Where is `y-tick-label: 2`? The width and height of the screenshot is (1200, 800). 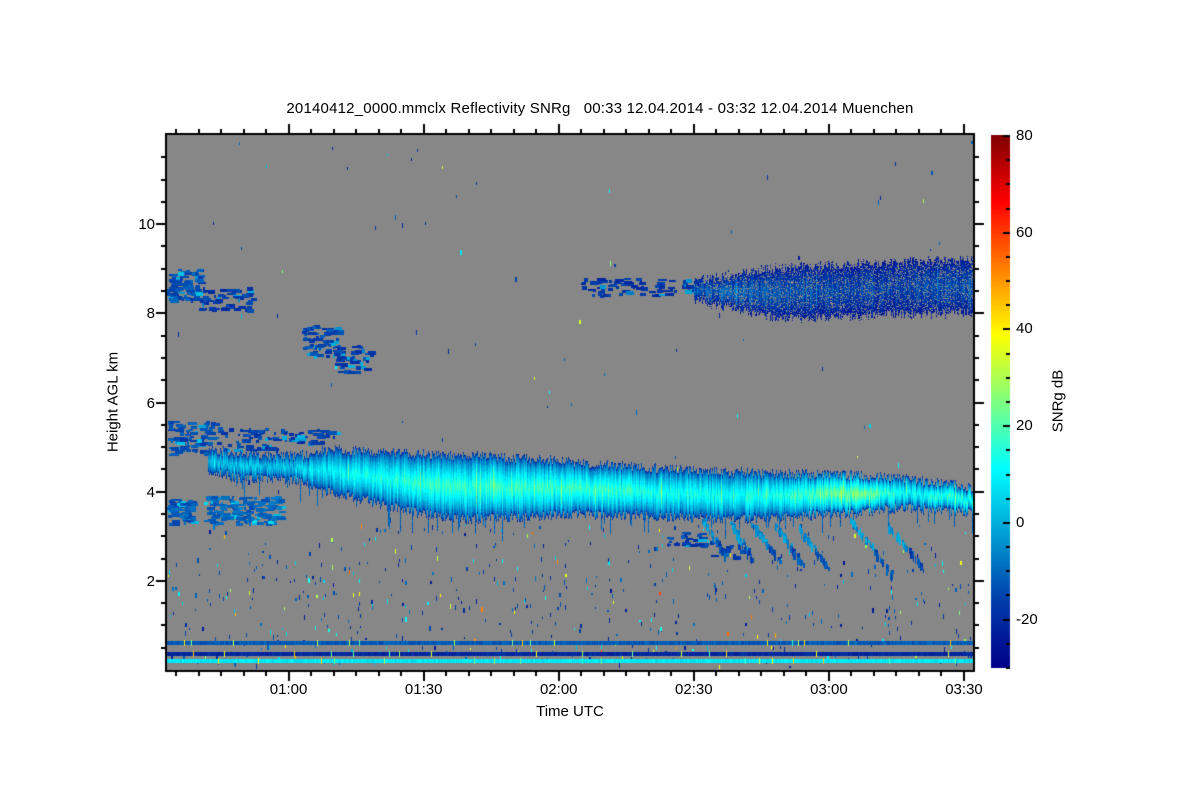
y-tick-label: 2 is located at coordinates (150, 581).